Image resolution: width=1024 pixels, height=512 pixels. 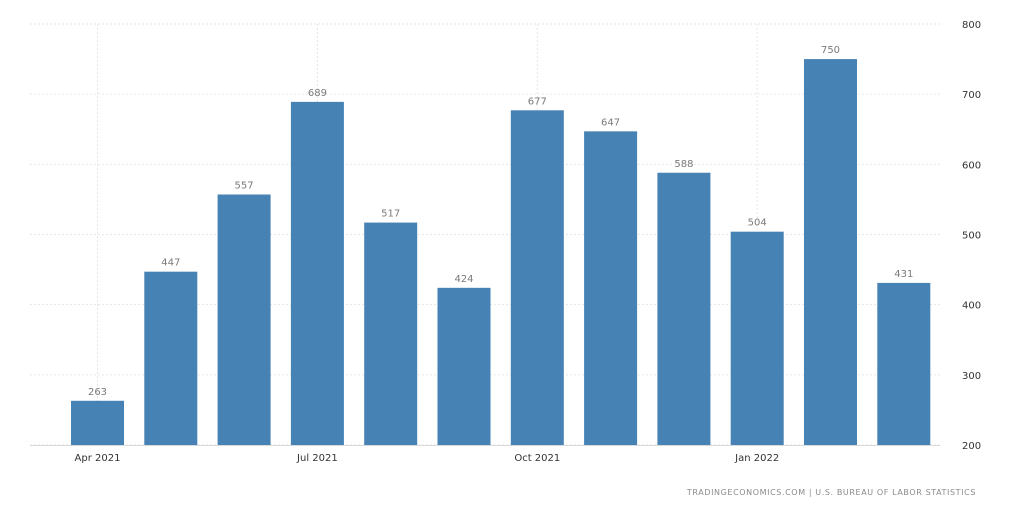 I want to click on bar-value-label: 677, so click(x=537, y=101).